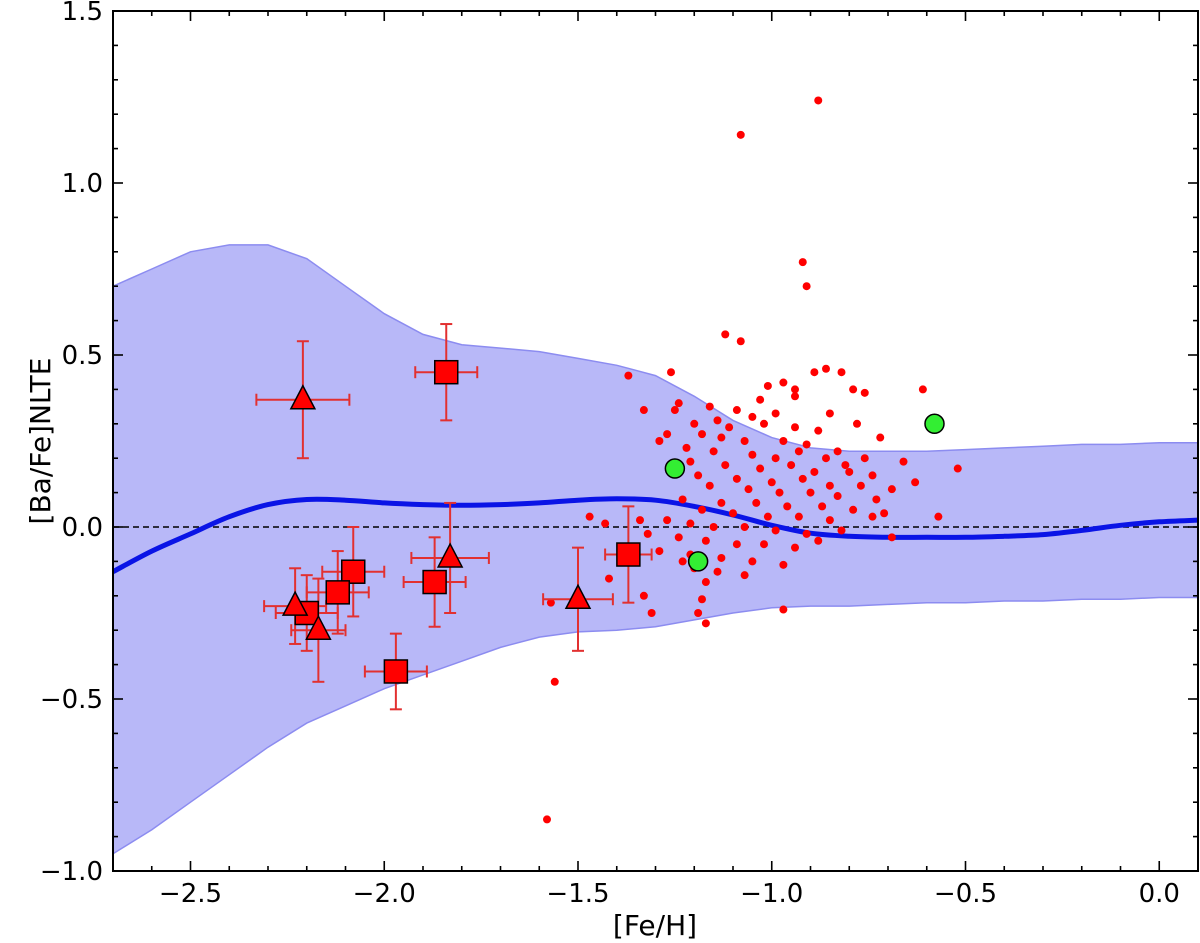  What do you see at coordinates (190, 894) in the screenshot?
I see `x-tick-label: −2.5` at bounding box center [190, 894].